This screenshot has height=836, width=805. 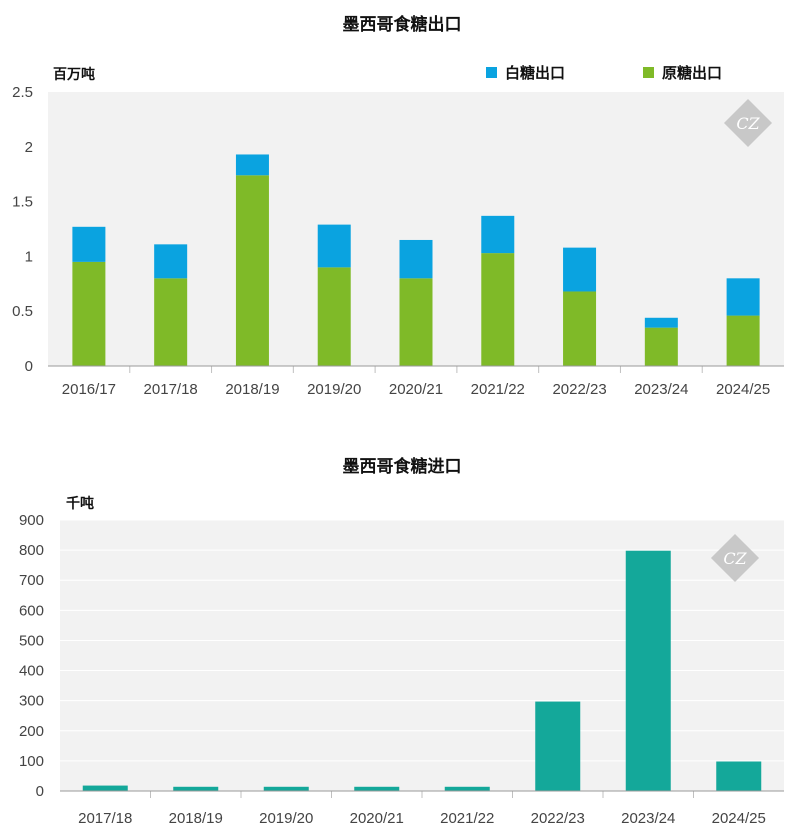 I want to click on export-x-tick-label: 2019/20, so click(x=334, y=389).